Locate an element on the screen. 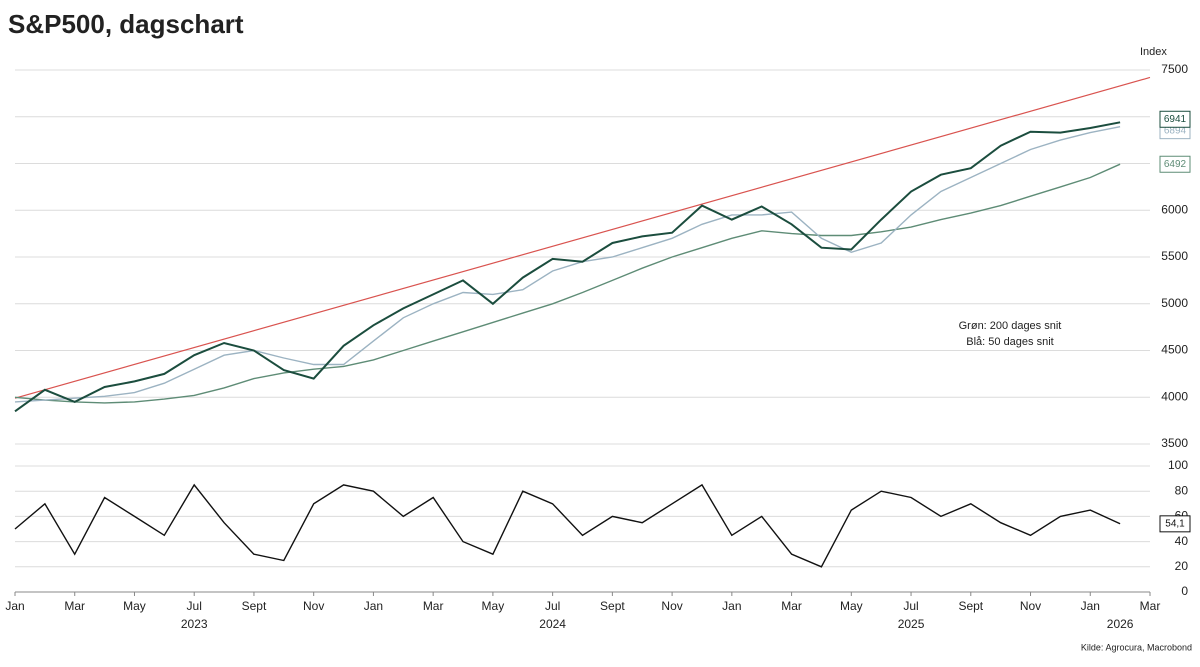  year-label: 2023 is located at coordinates (194, 624).